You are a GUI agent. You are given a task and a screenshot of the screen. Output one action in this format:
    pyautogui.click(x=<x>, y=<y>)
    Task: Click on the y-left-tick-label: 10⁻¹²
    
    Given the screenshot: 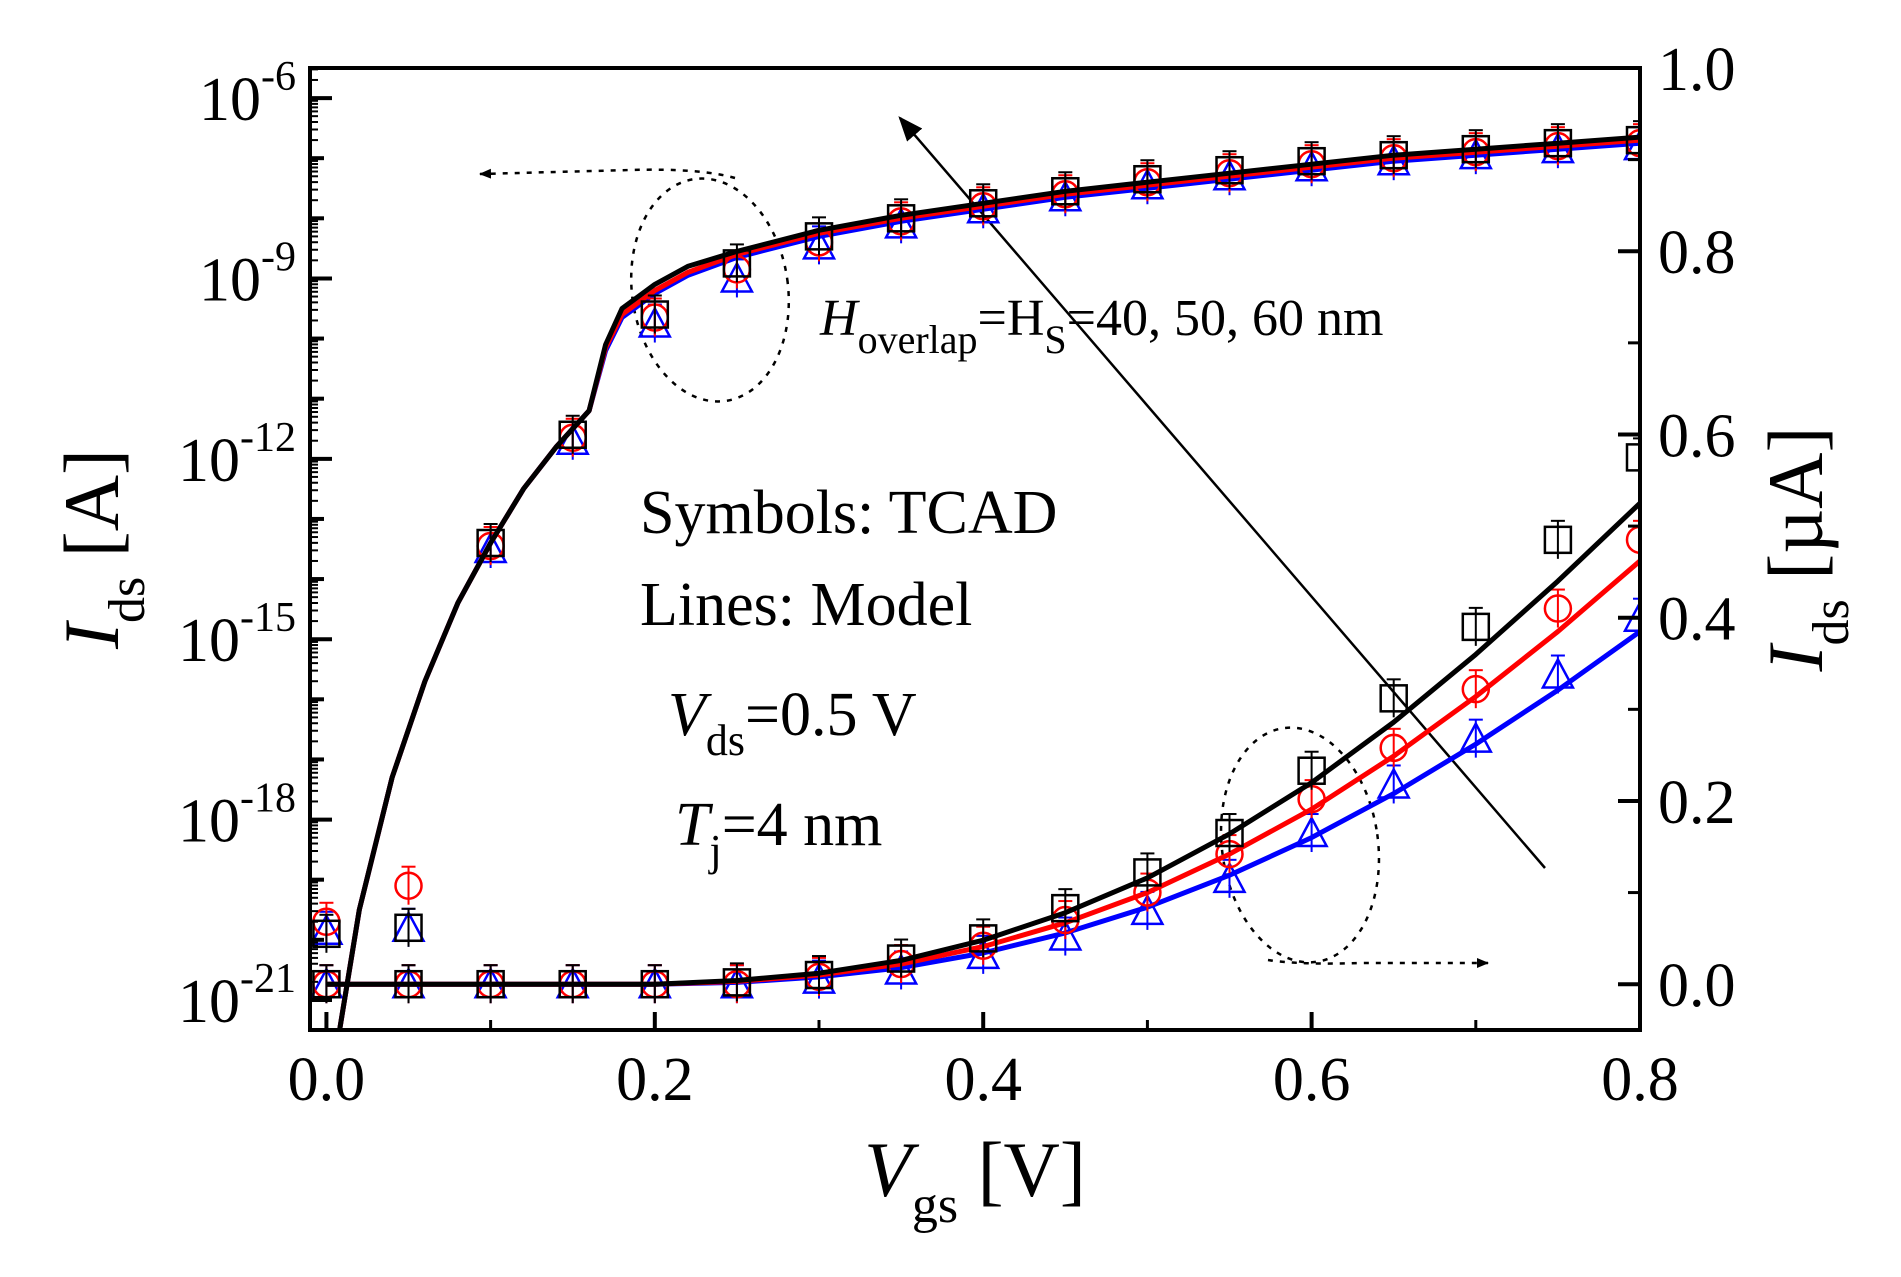 What is the action you would take?
    pyautogui.click(x=237, y=455)
    